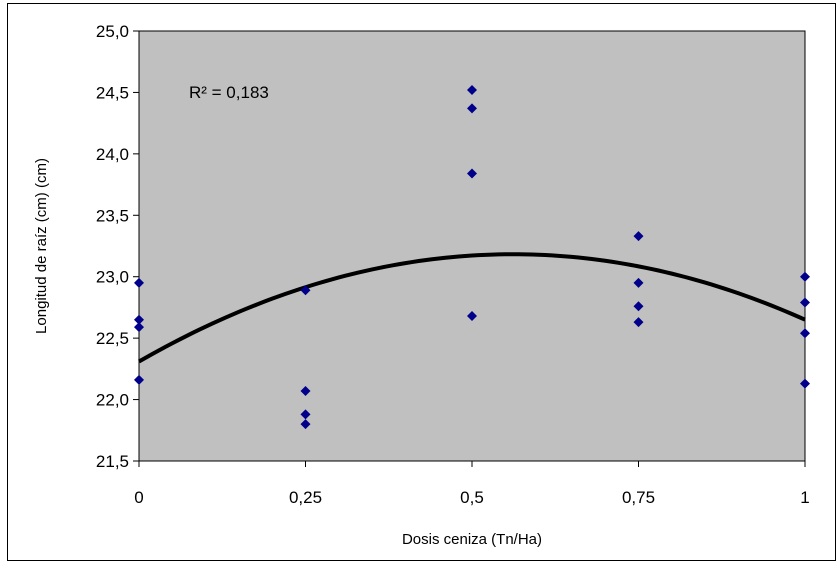 The height and width of the screenshot is (565, 840). What do you see at coordinates (117, 246) in the screenshot?
I see `y-axis-ticks: 21,5 22,0 22,5 23,0 23,5 24,0 24,5 25,0` at bounding box center [117, 246].